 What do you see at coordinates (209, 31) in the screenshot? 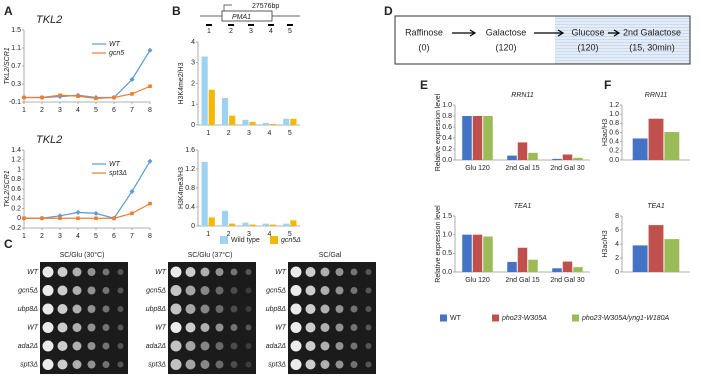
I see `primer-label: 1` at bounding box center [209, 31].